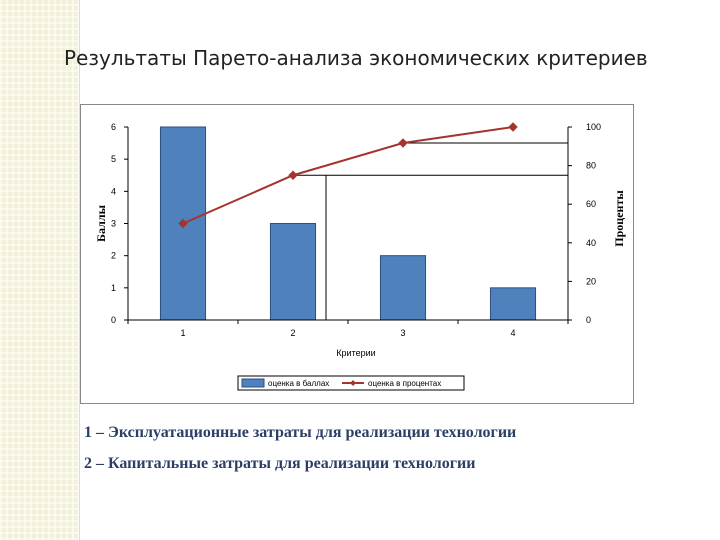  I want to click on y2-tick-label: 80, so click(591, 166).